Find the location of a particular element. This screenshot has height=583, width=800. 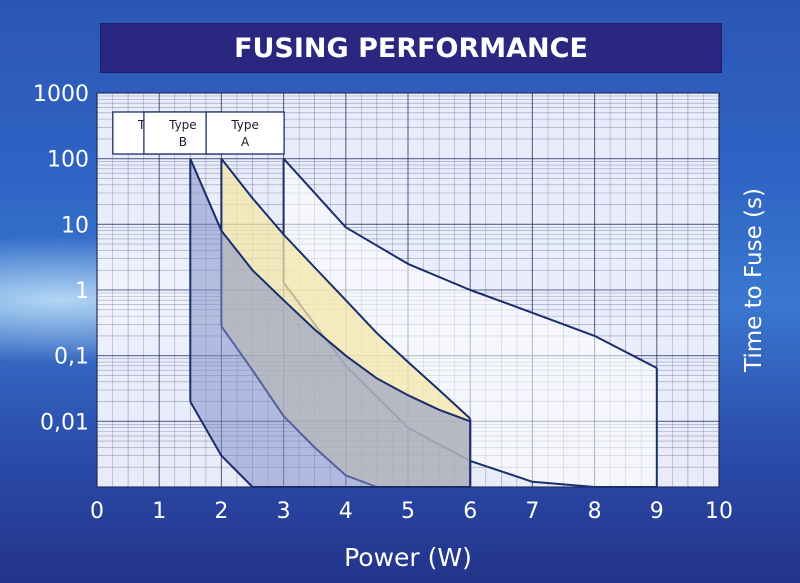

x-axis-title: Power (W) is located at coordinates (408, 557).